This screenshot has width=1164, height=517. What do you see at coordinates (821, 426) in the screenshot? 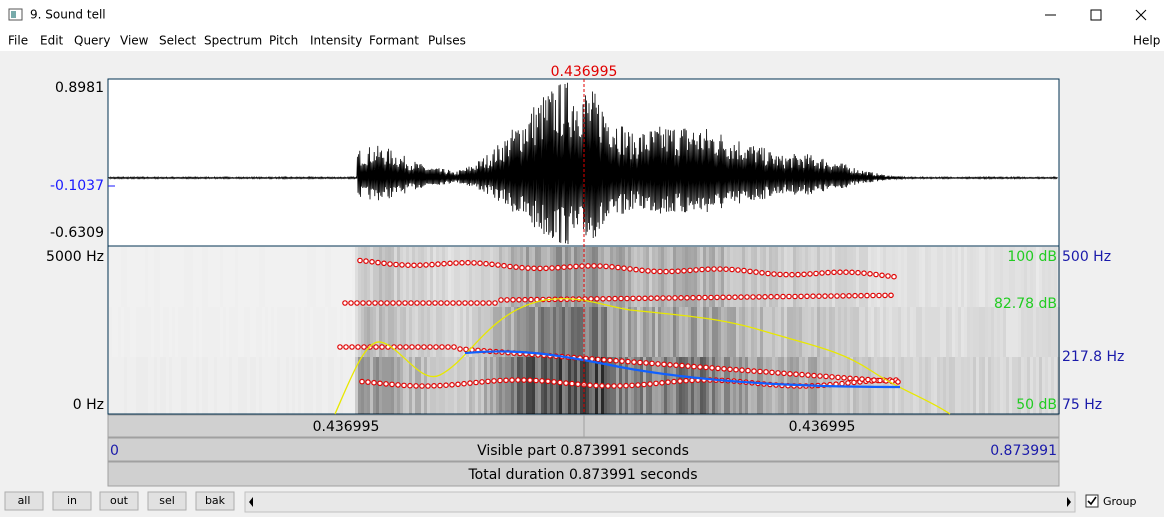
I see `right-segment` at bounding box center [821, 426].